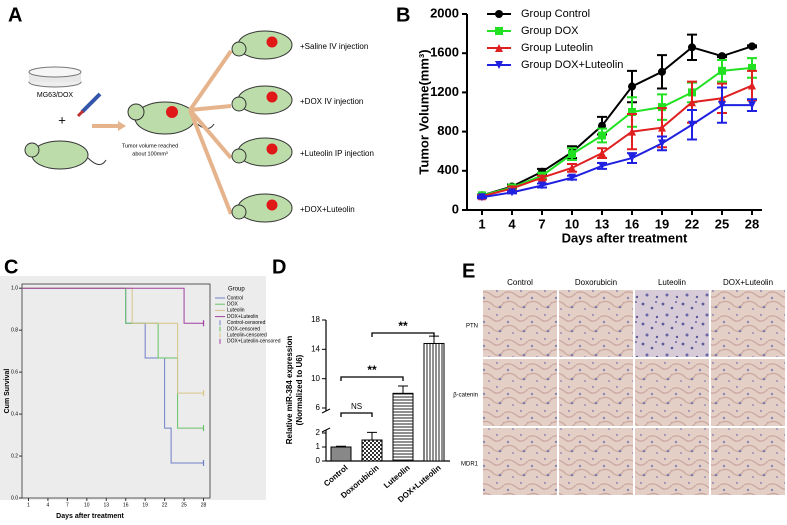 The image size is (787, 525). What do you see at coordinates (80, 113) in the screenshot?
I see `syringe` at bounding box center [80, 113].